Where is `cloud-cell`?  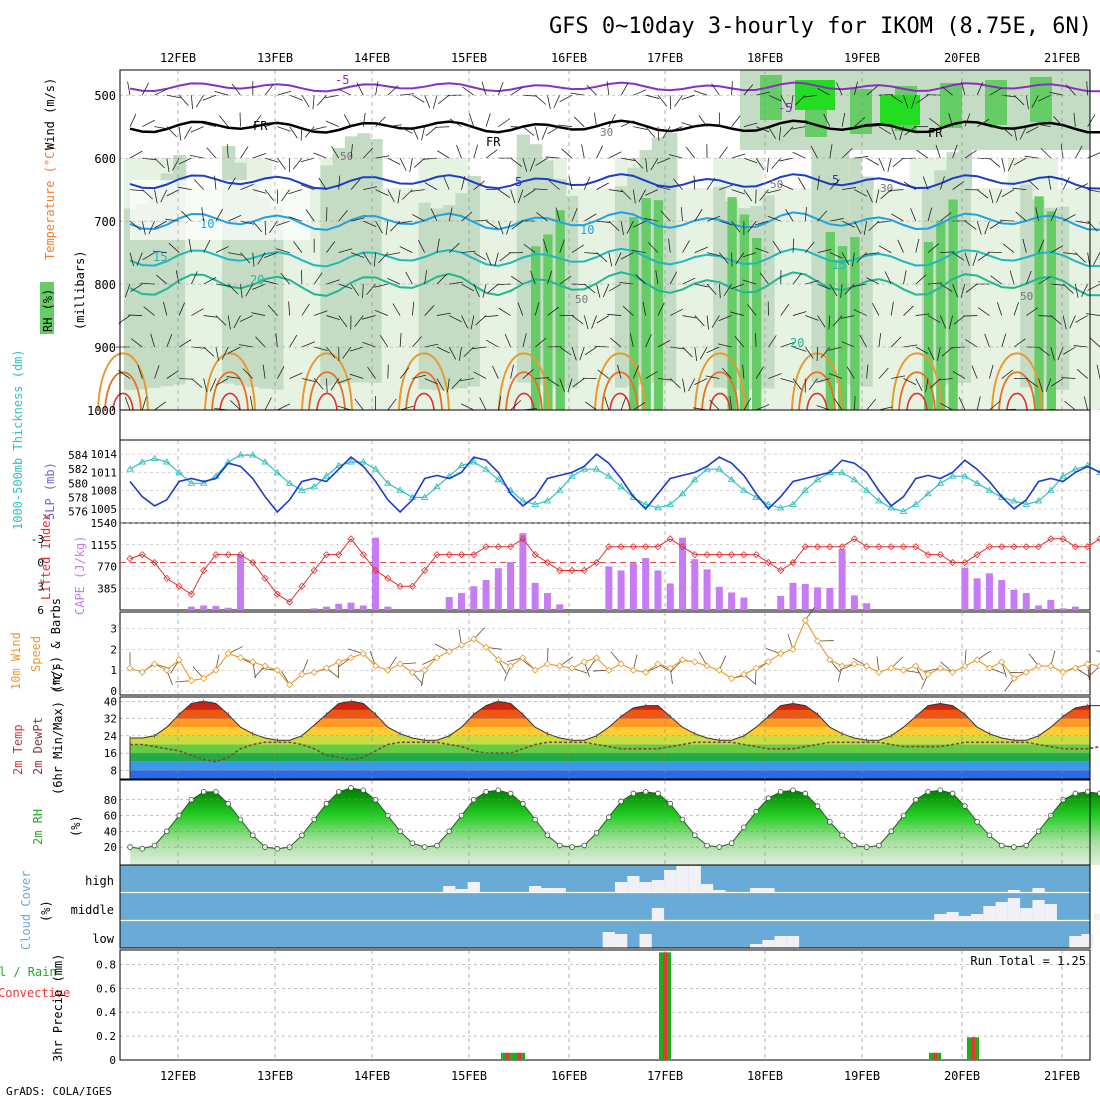
cloud-cell is located at coordinates (768, 944).